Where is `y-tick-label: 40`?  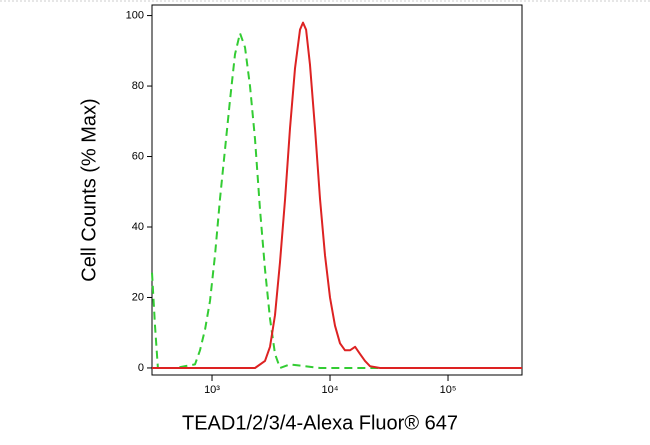
y-tick-label: 40 is located at coordinates (138, 227).